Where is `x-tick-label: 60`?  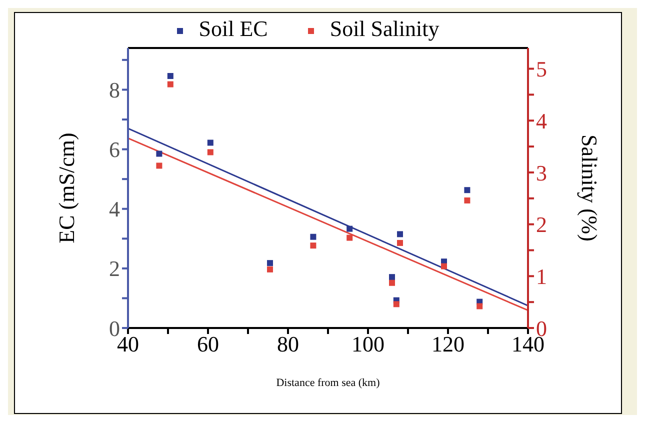
x-tick-label: 60 is located at coordinates (208, 344).